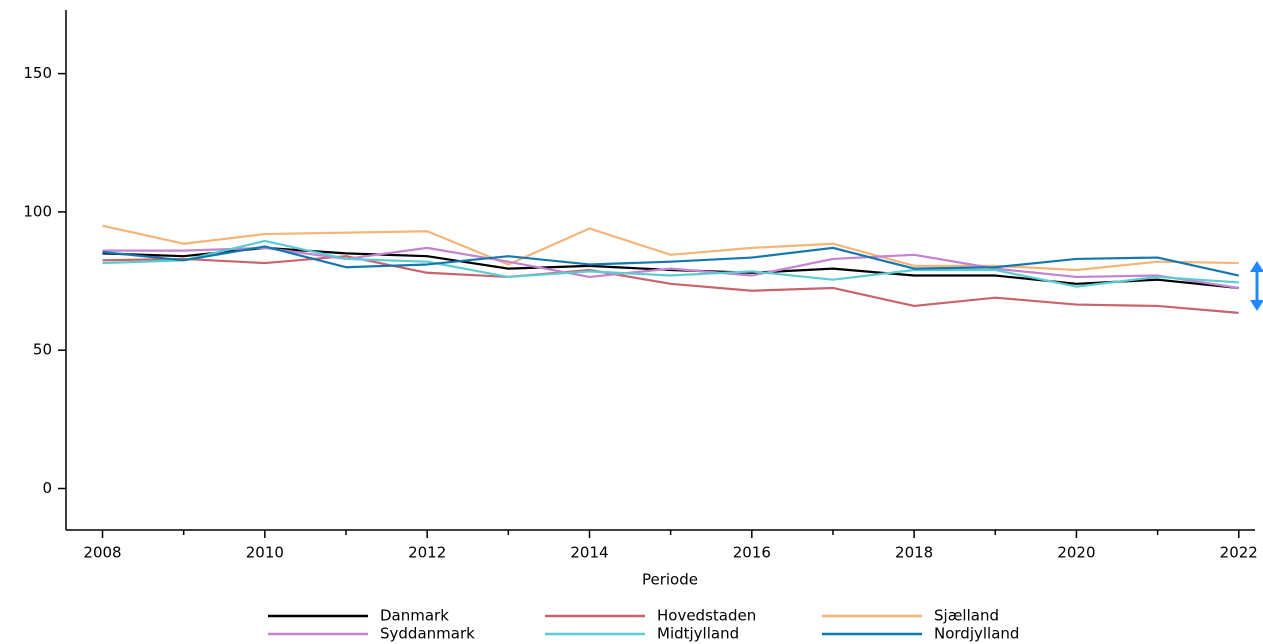 This screenshot has height=644, width=1263. I want to click on x-tick-label: 2016, so click(752, 553).